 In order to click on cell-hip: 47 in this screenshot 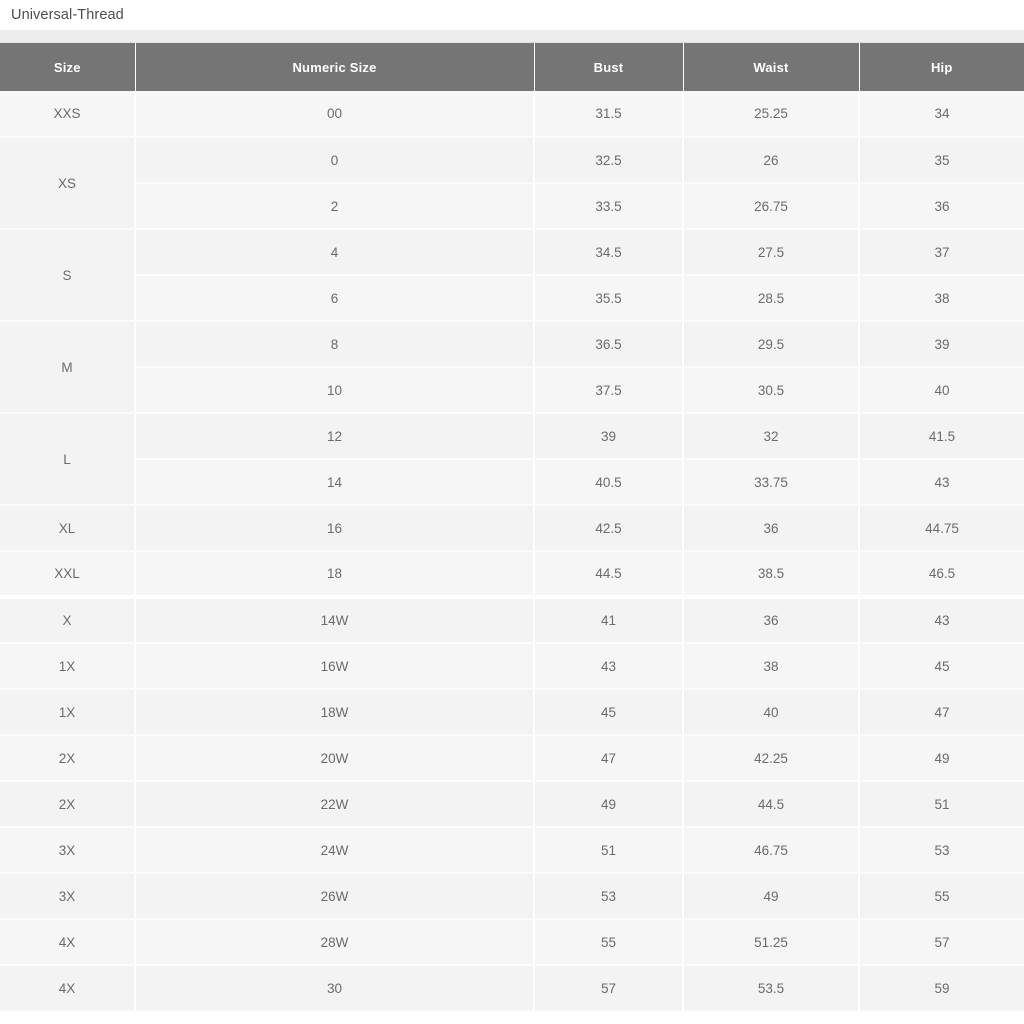, I will do `click(941, 712)`.